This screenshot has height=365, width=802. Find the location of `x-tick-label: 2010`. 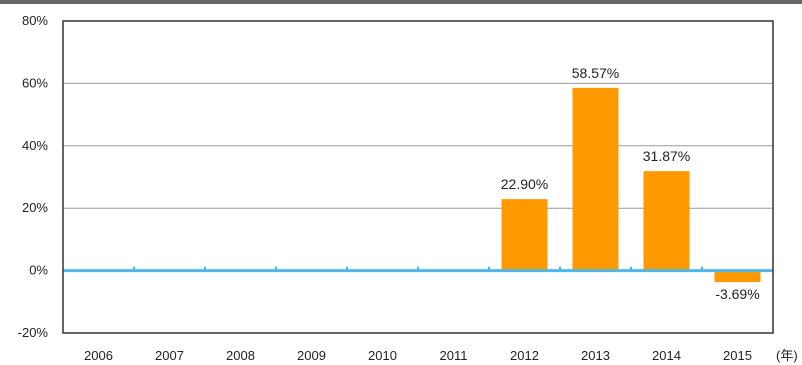

x-tick-label: 2010 is located at coordinates (382, 355).